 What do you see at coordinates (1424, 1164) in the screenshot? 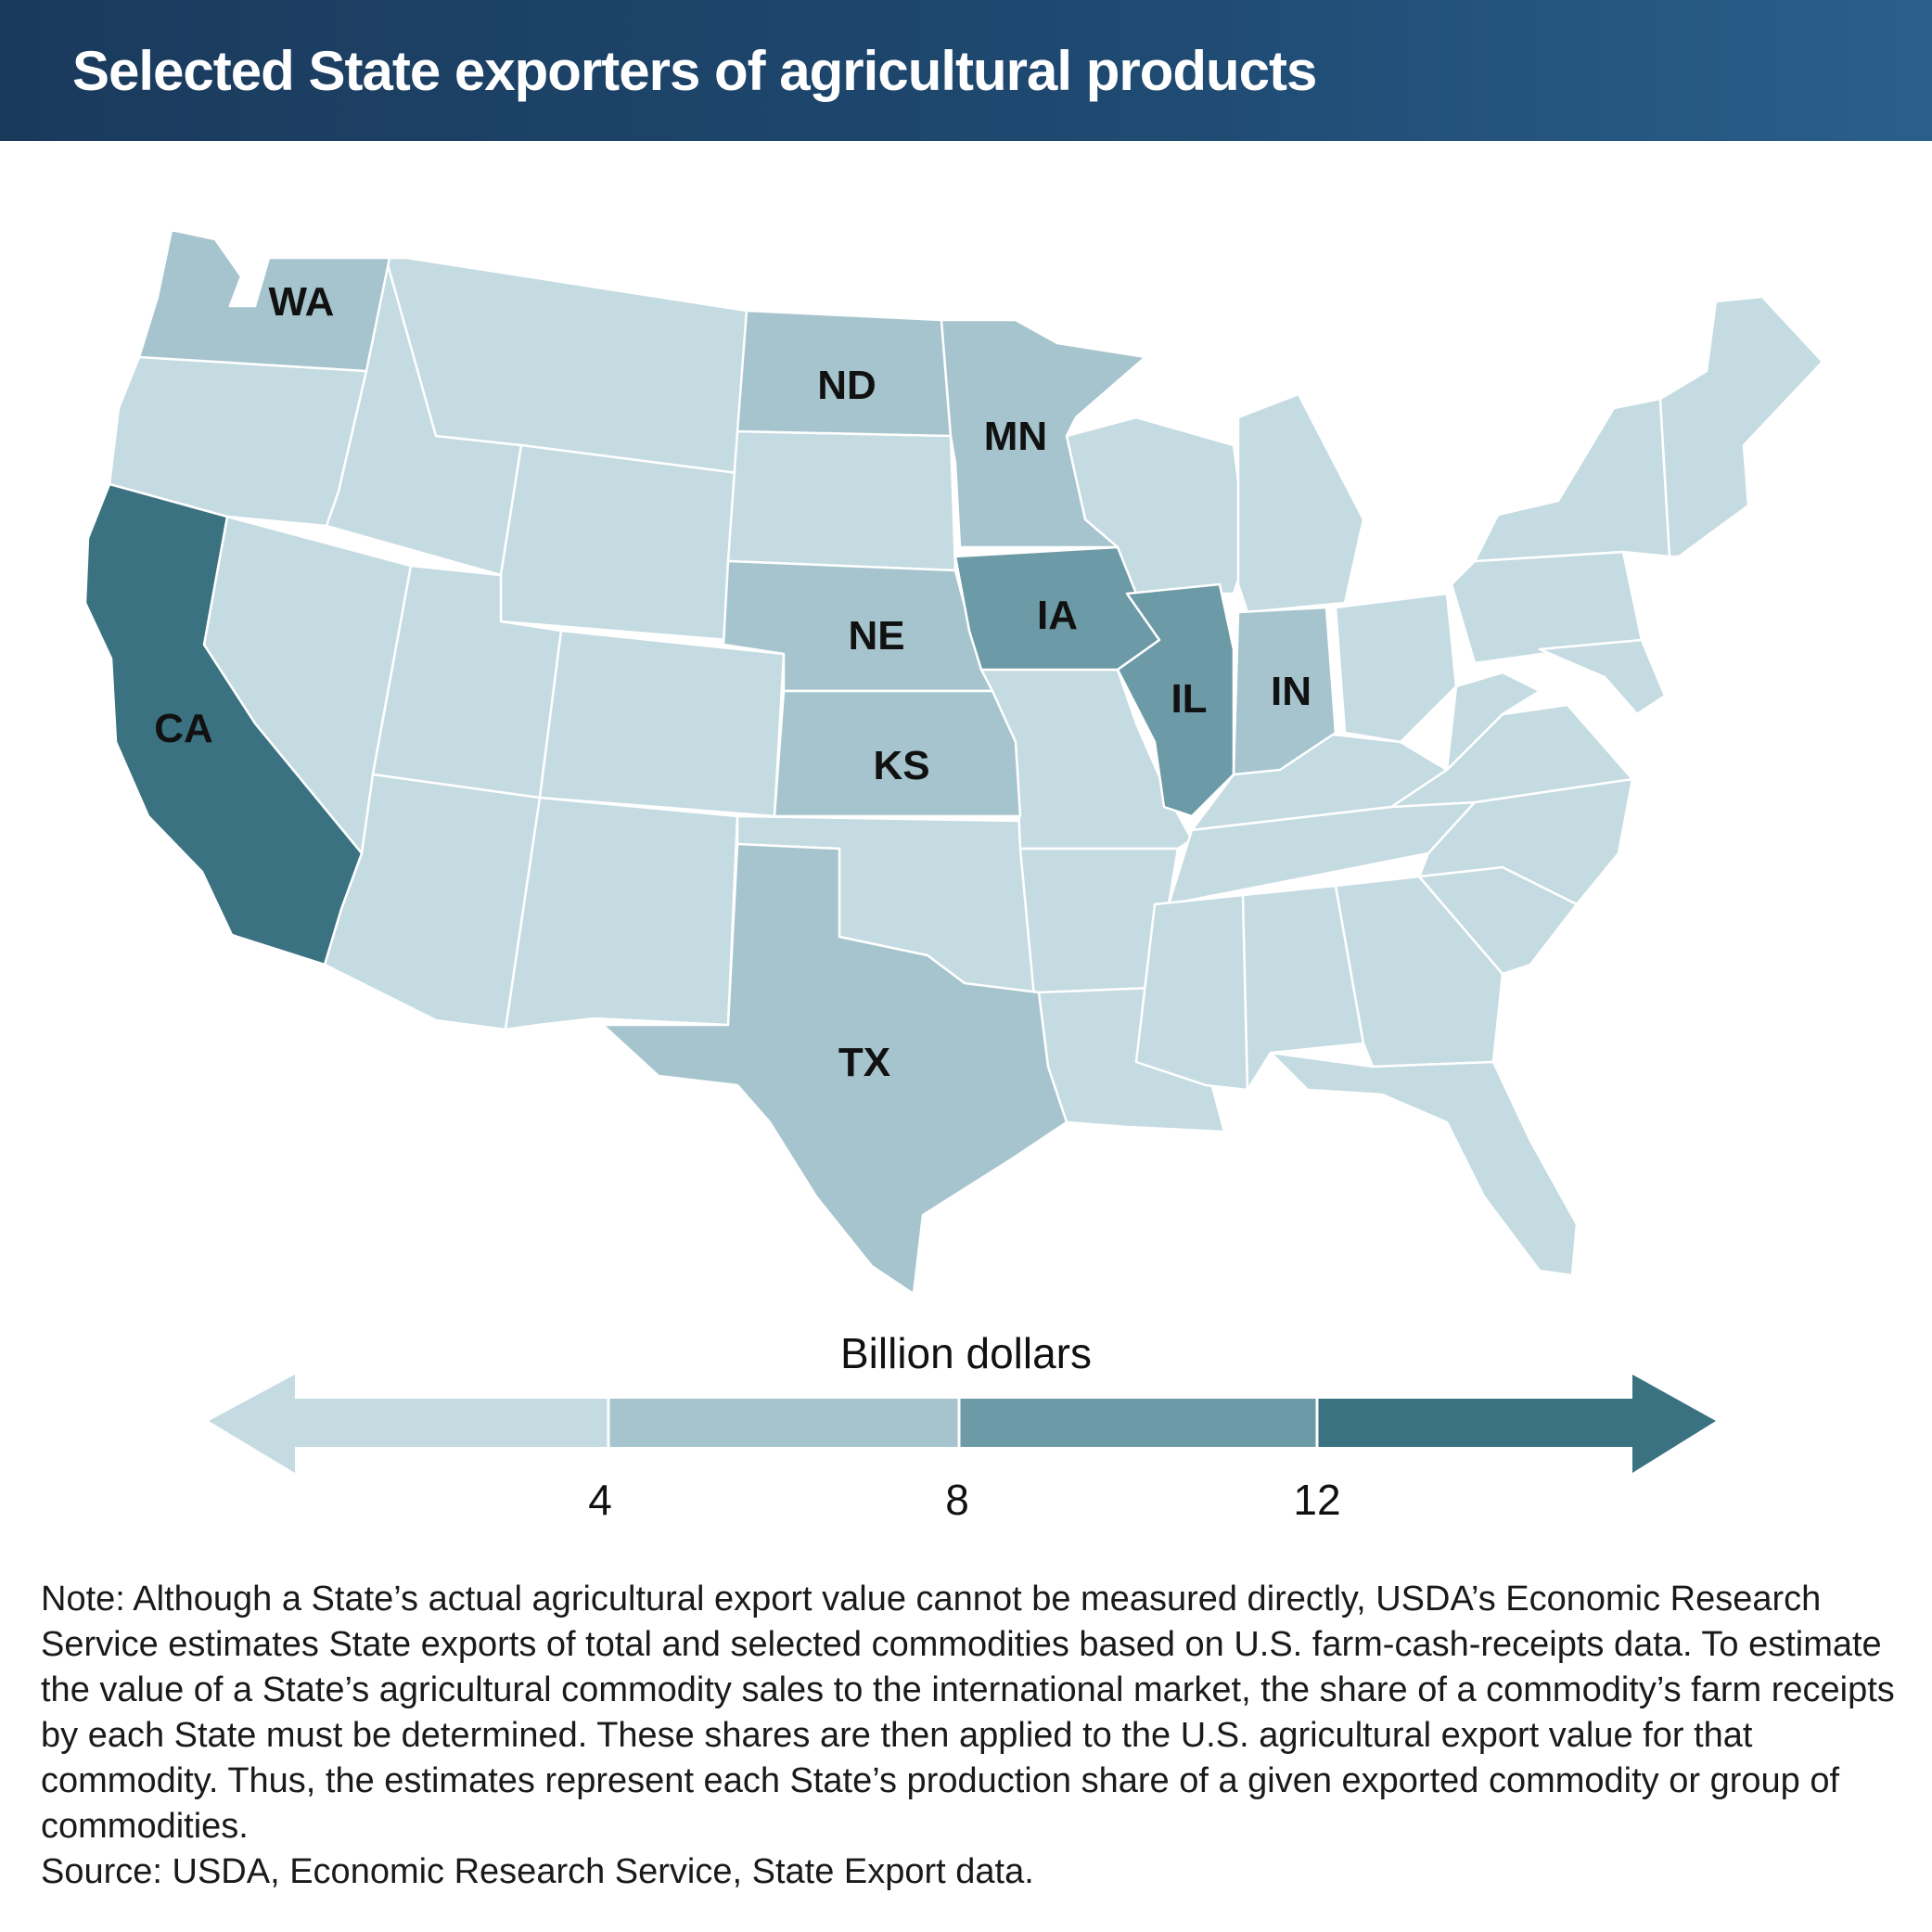
I see `state-fl` at bounding box center [1424, 1164].